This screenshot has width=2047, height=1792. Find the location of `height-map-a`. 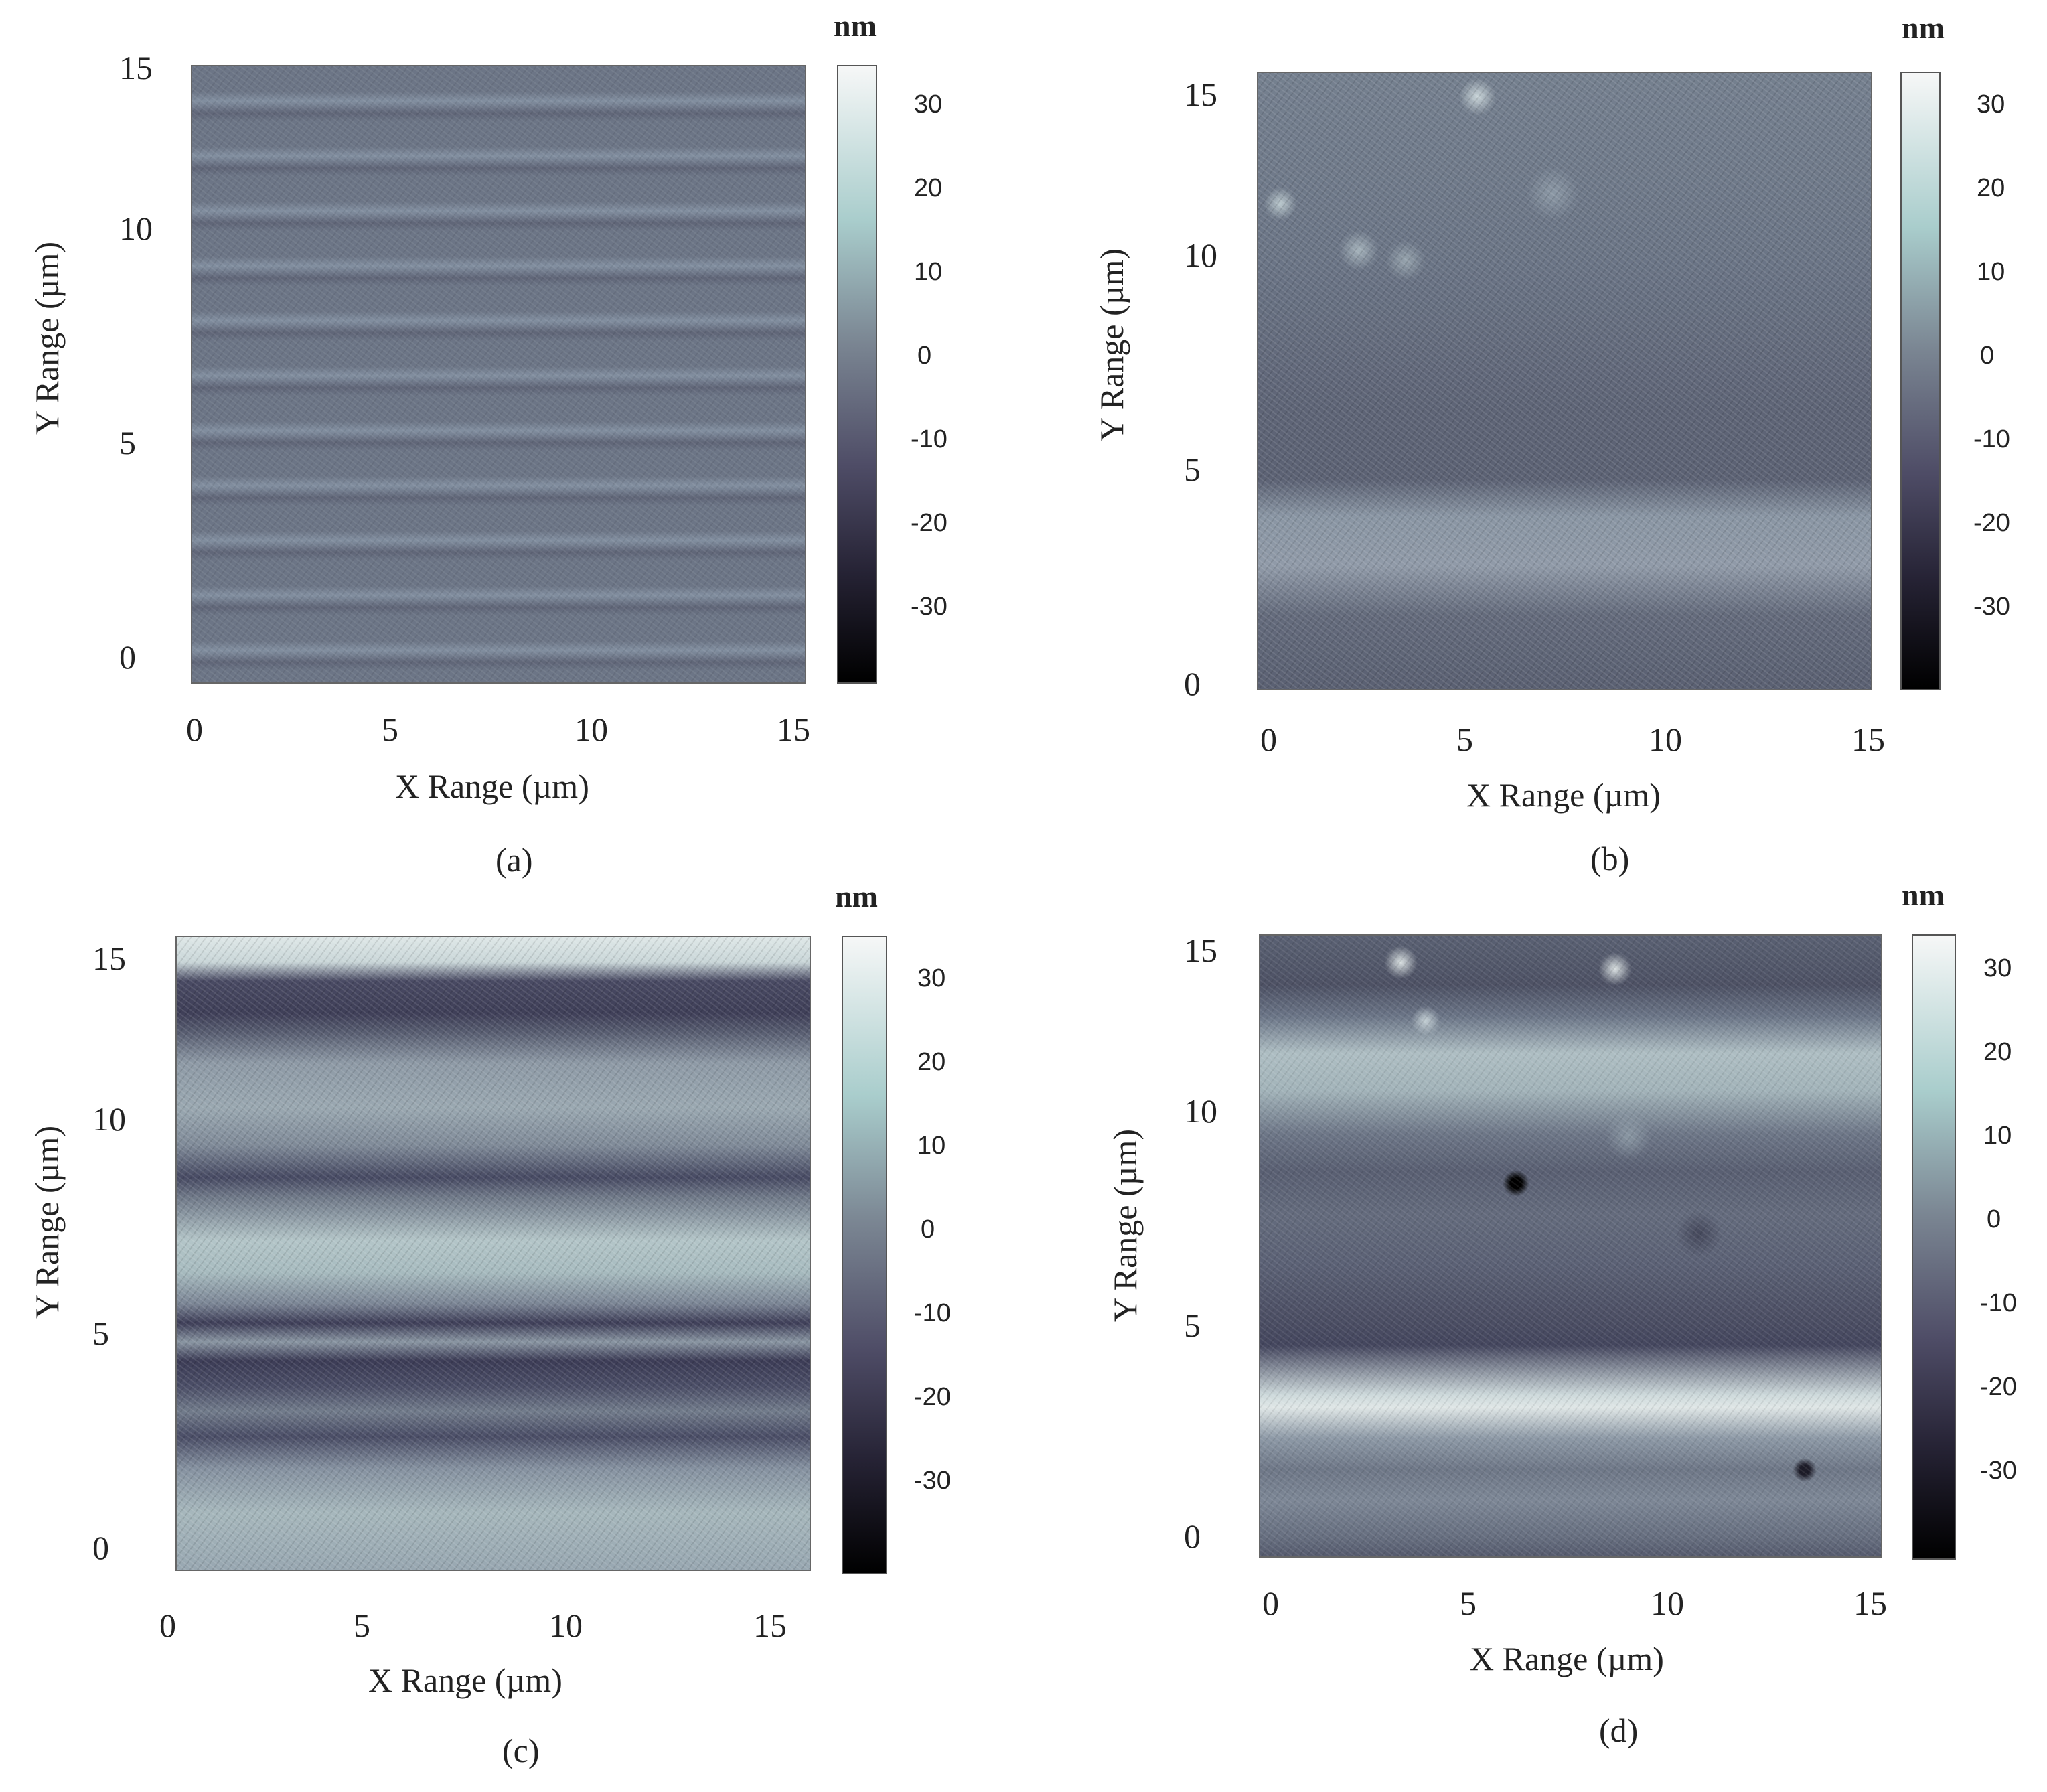

height-map-a is located at coordinates (498, 374).